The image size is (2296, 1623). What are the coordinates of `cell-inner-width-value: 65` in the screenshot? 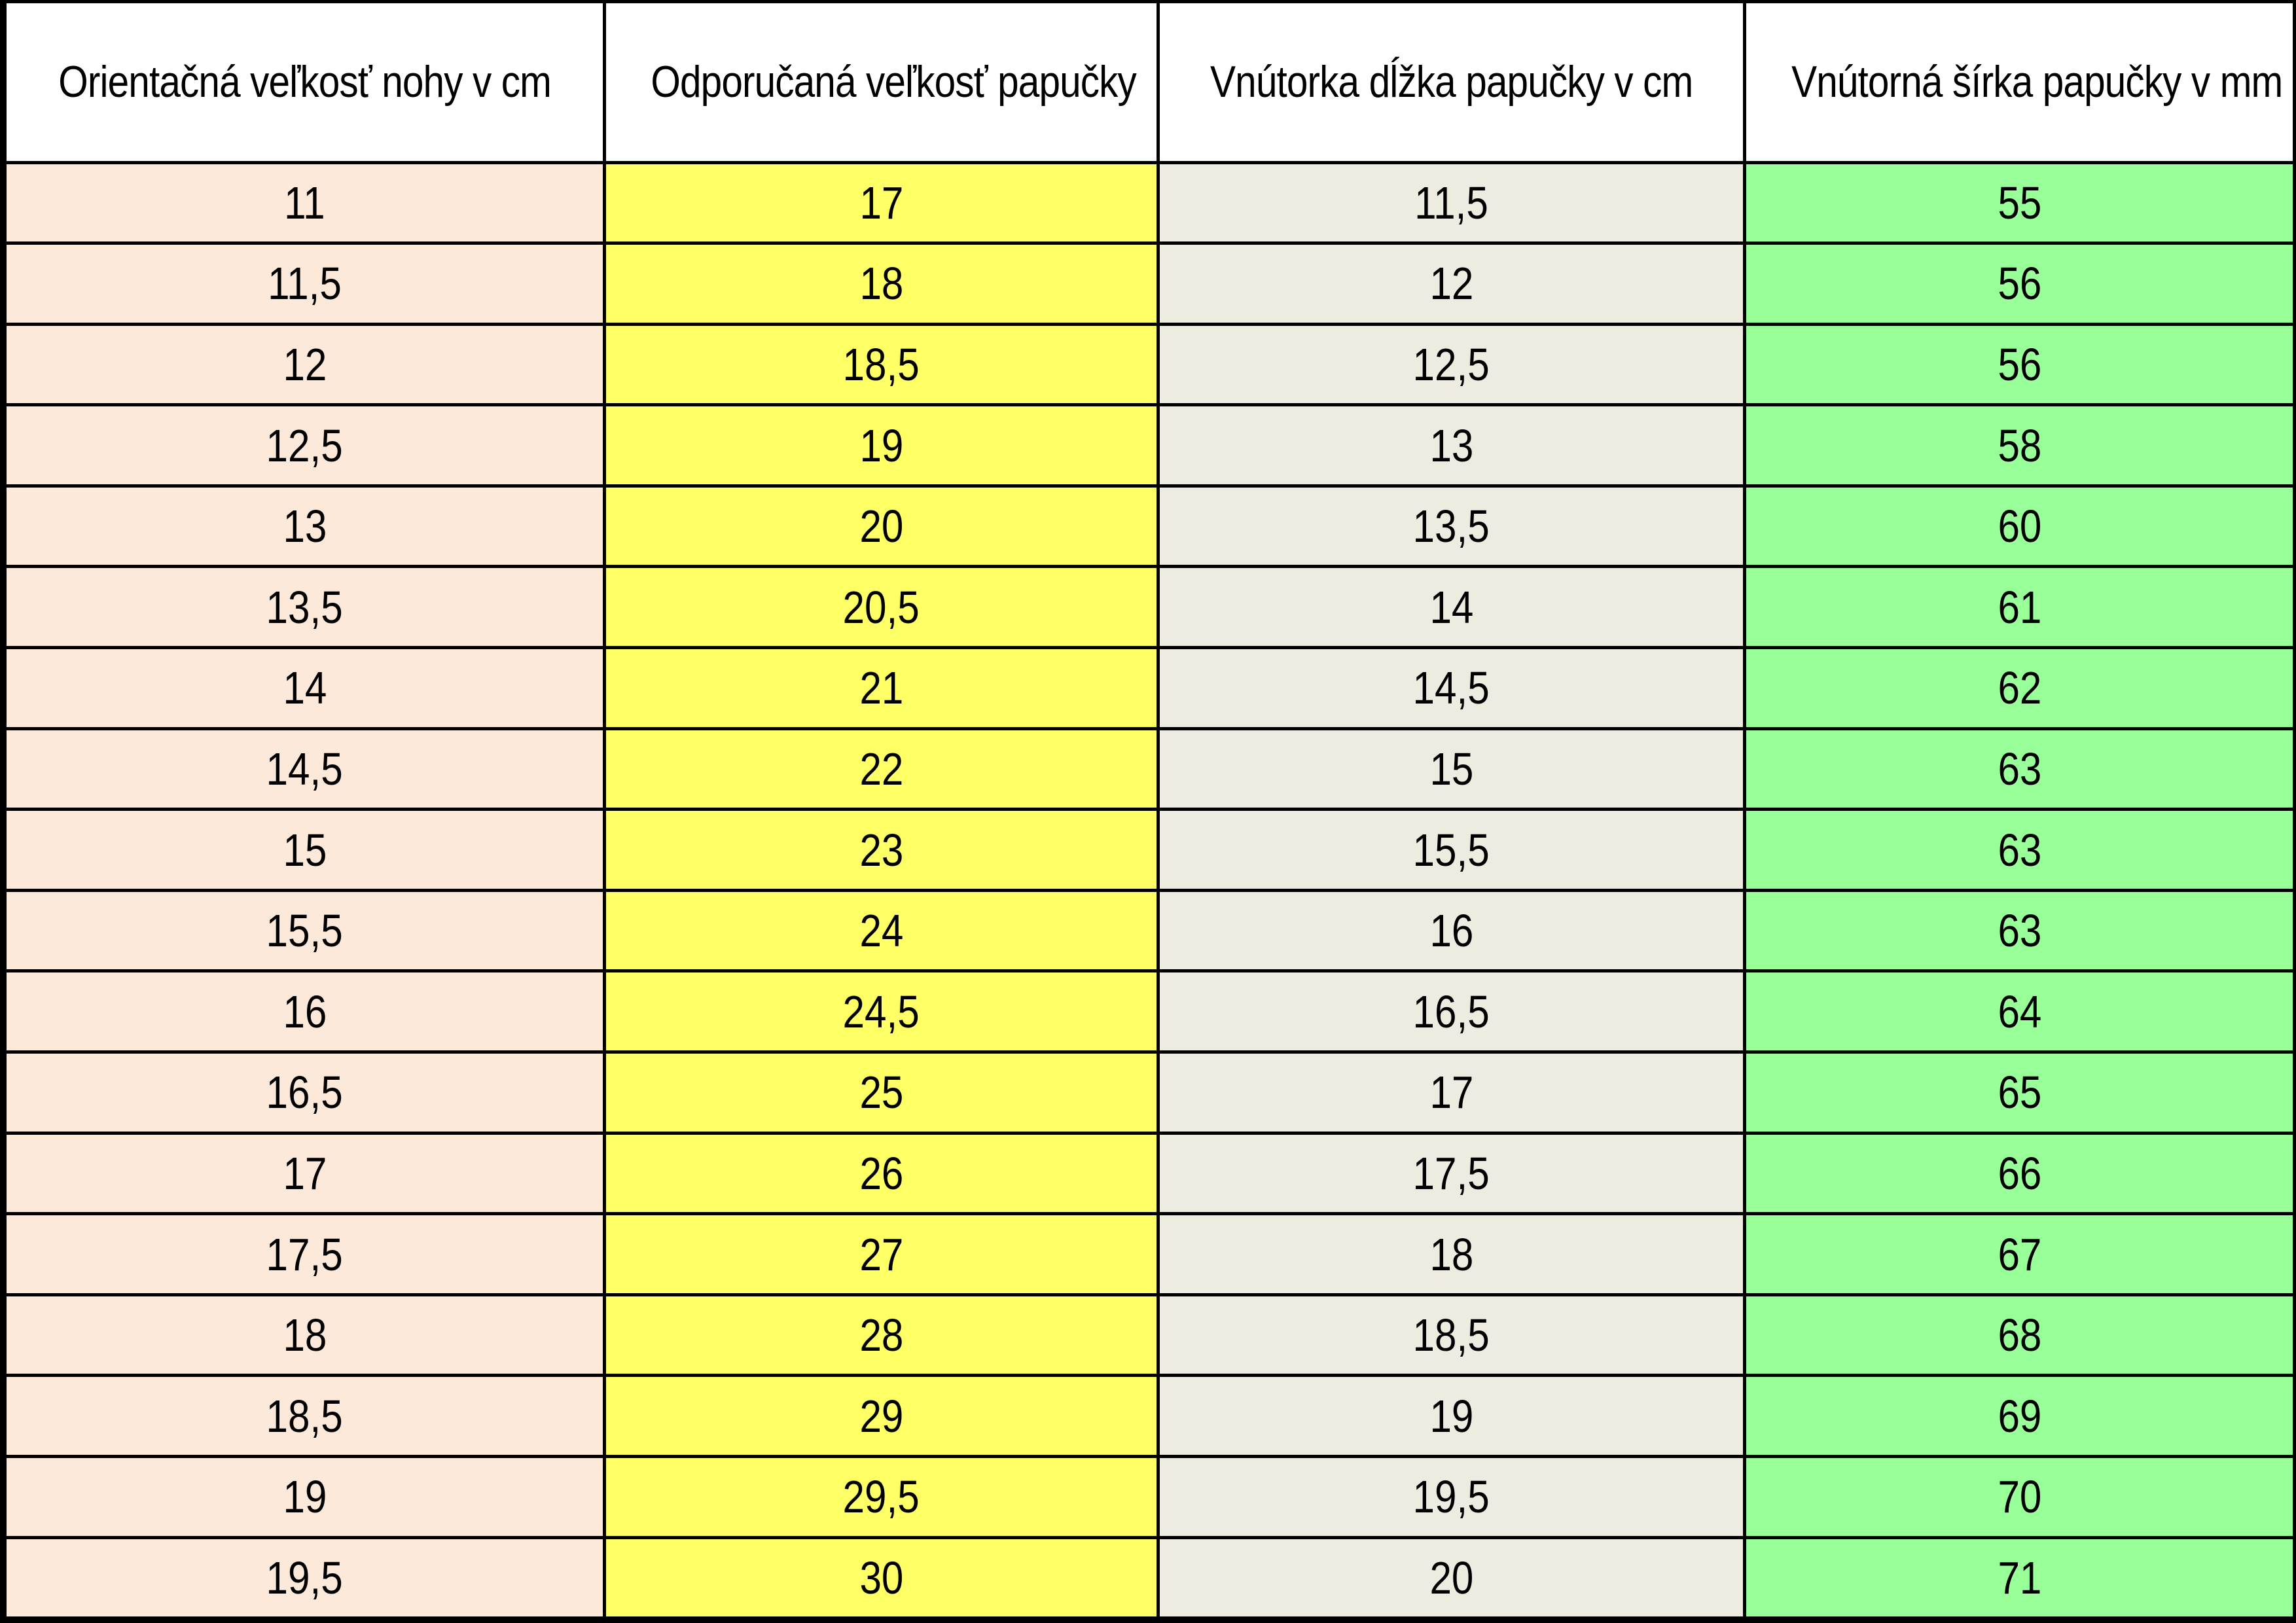 It's located at (2020, 1092).